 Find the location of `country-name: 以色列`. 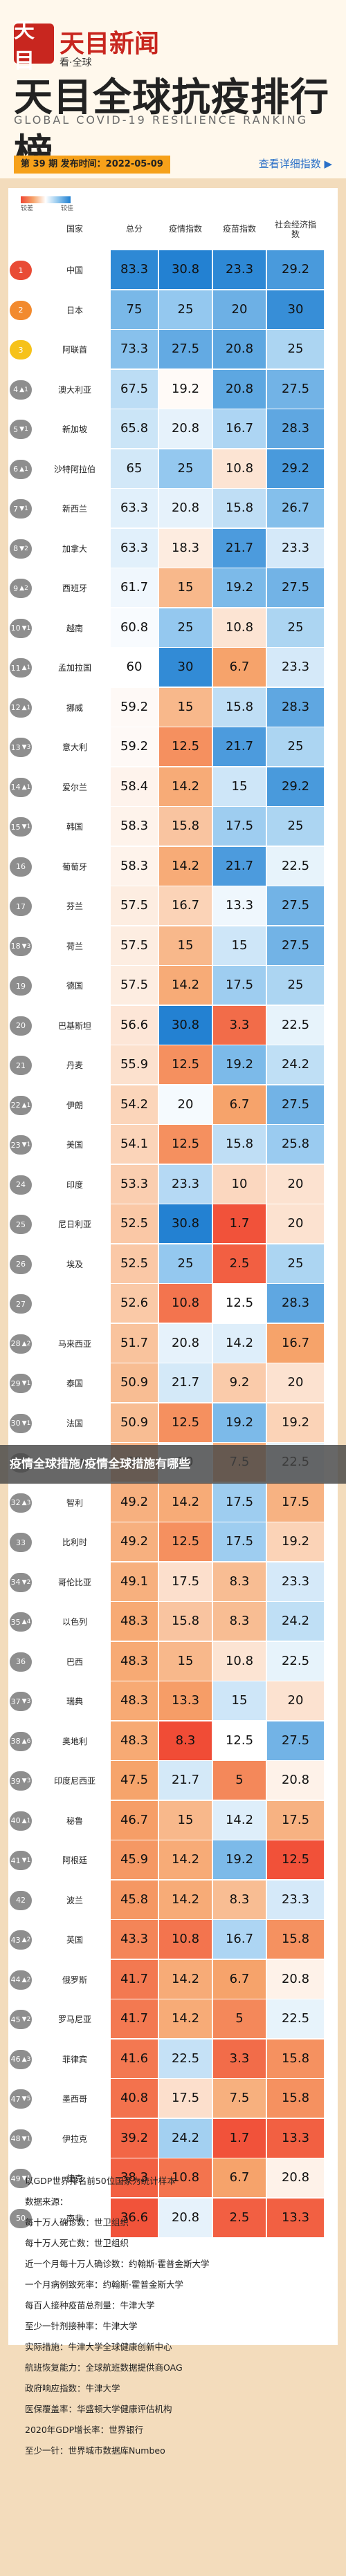

country-name: 以色列 is located at coordinates (74, 1622).